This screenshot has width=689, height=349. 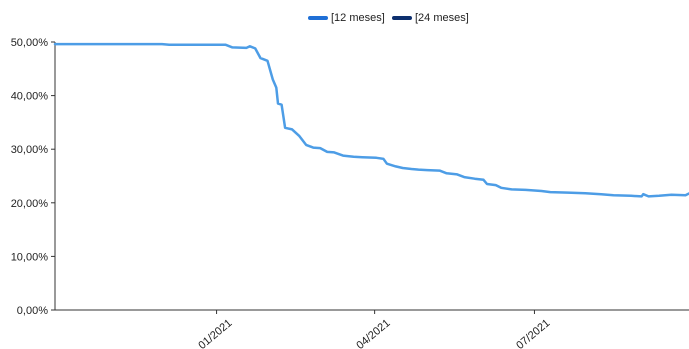 What do you see at coordinates (30, 150) in the screenshot?
I see `y-tick-label: 30,00%` at bounding box center [30, 150].